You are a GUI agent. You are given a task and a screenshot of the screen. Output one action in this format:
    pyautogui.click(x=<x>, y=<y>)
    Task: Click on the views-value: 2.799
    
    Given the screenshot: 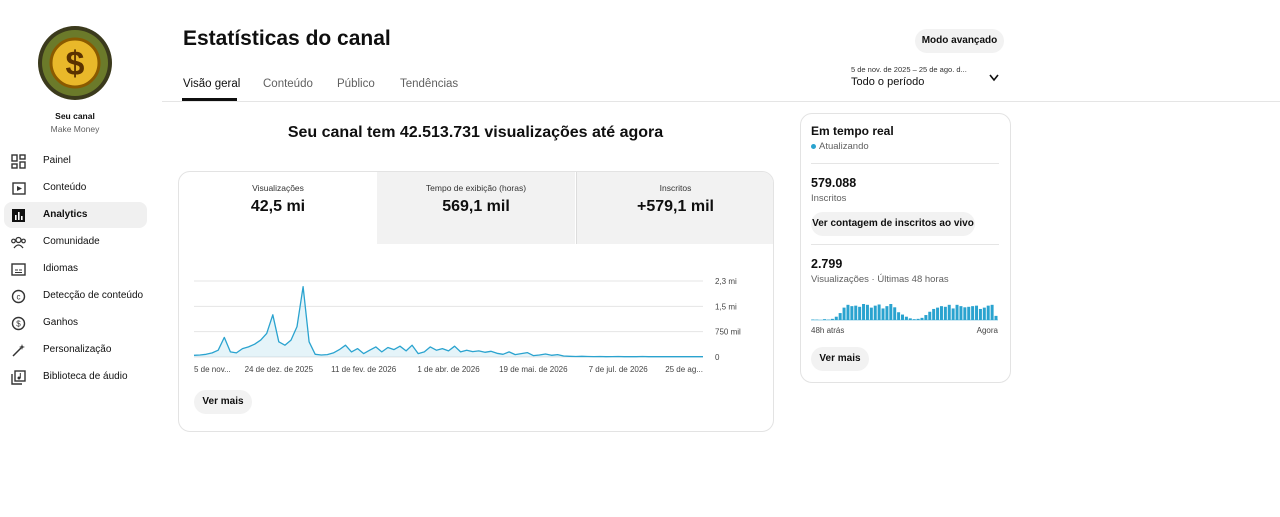 What is the action you would take?
    pyautogui.click(x=827, y=264)
    